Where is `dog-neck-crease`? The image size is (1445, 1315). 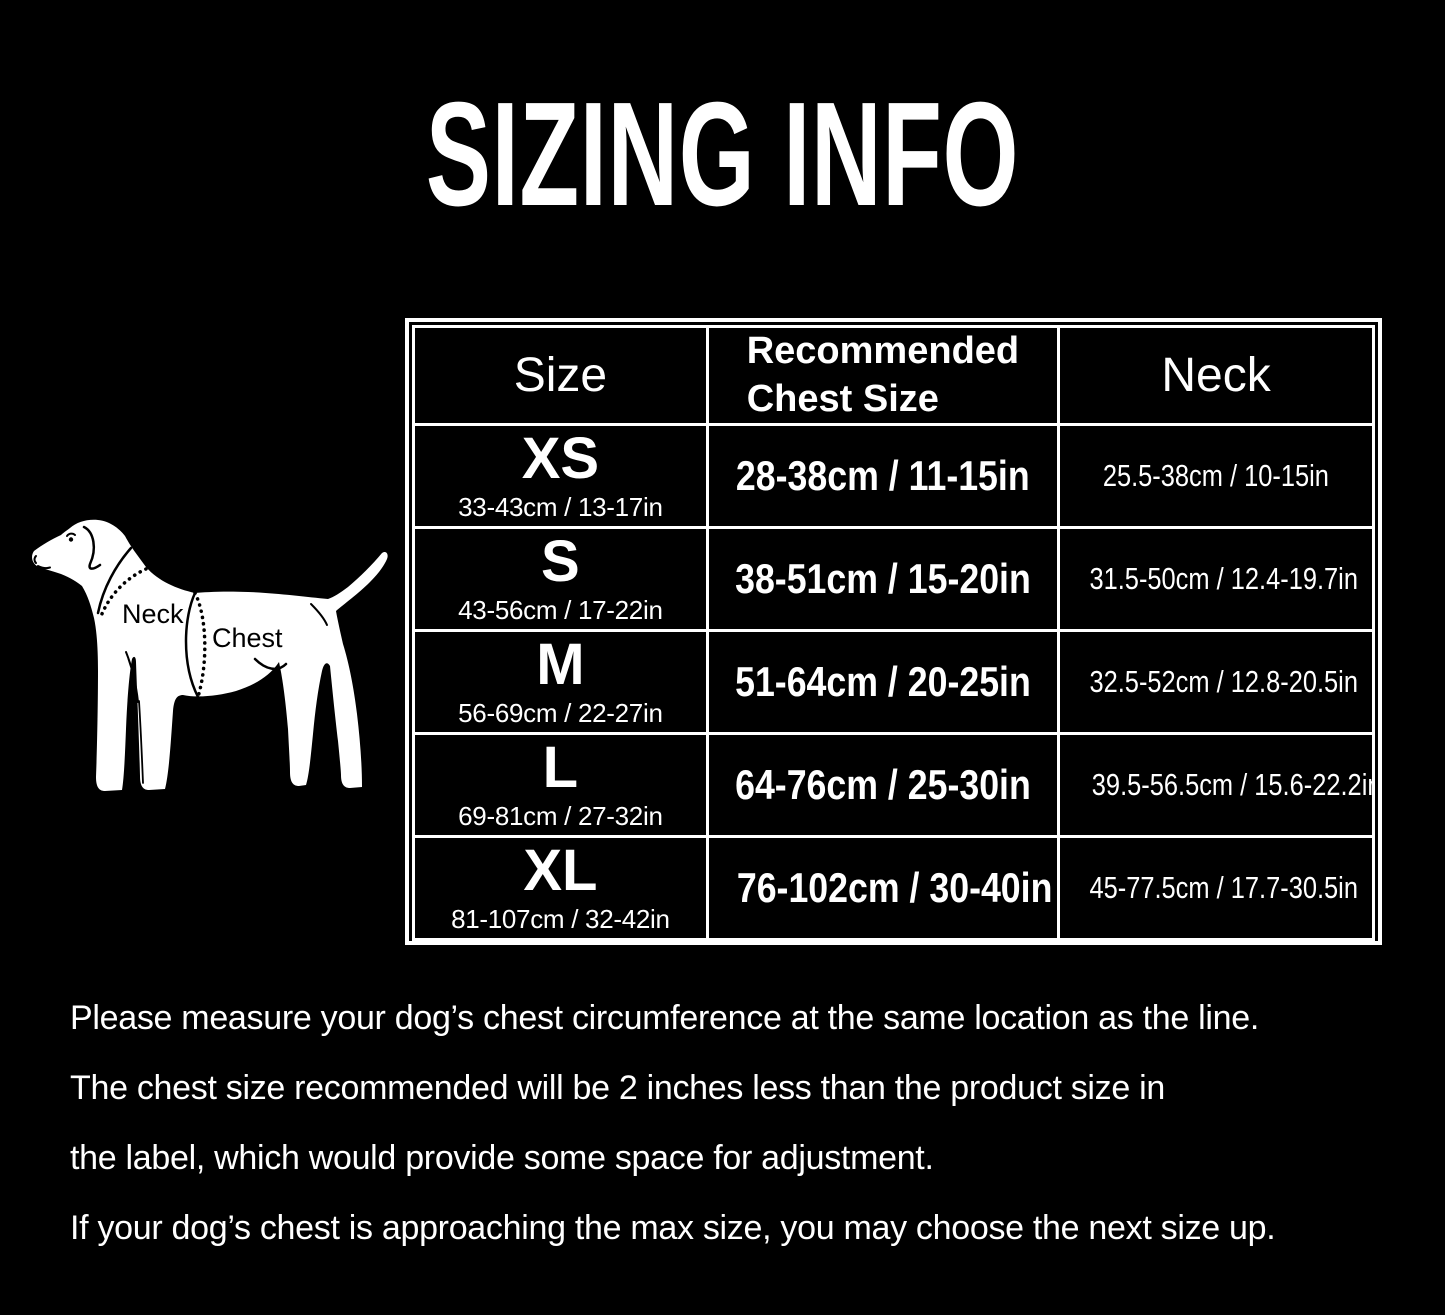 dog-neck-crease is located at coordinates (114, 580).